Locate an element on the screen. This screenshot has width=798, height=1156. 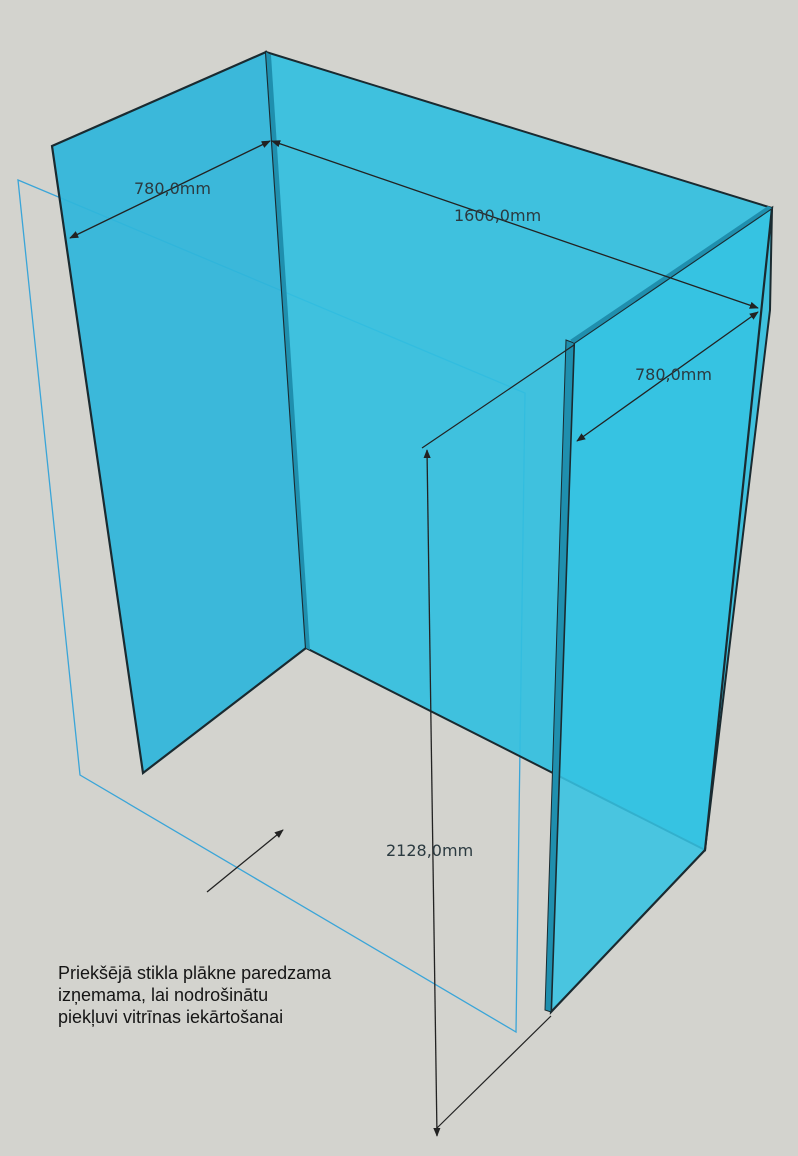
dim-line-back-width is located at coordinates (515, 224).